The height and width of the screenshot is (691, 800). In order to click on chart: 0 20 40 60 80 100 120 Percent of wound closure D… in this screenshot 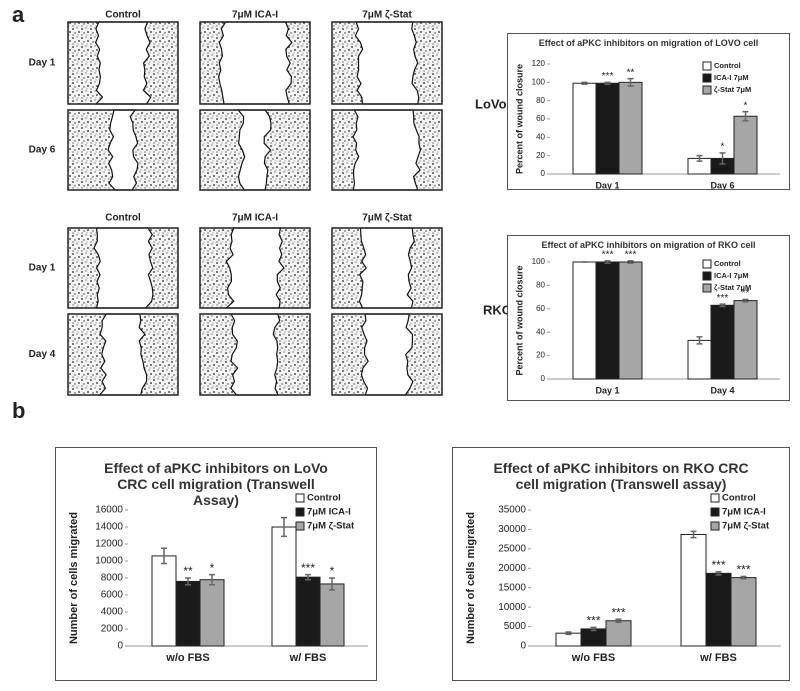, I will do `click(647, 124)`.